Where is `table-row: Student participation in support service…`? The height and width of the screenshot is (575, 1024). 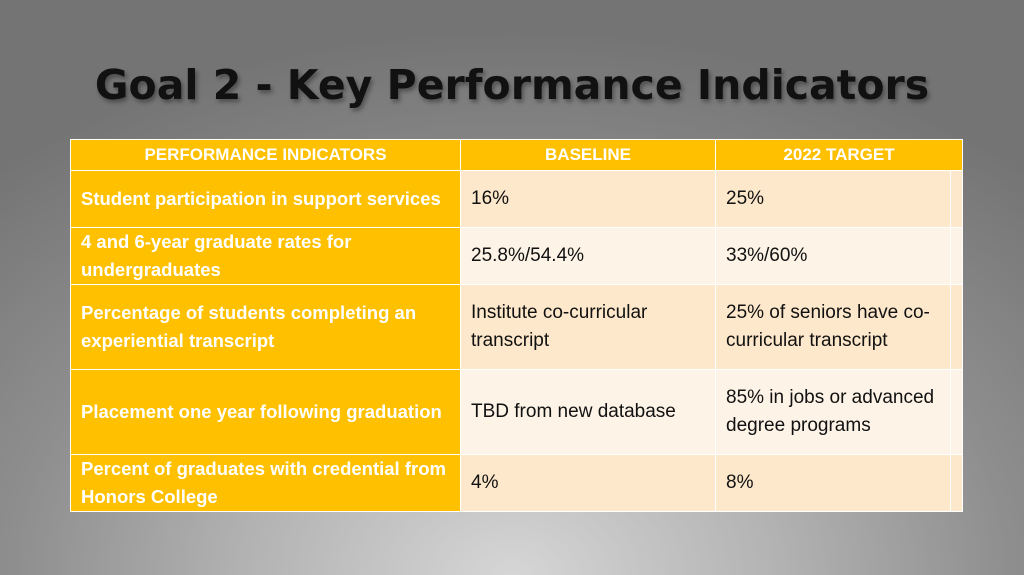
table-row: Student participation in support service… is located at coordinates (517, 199).